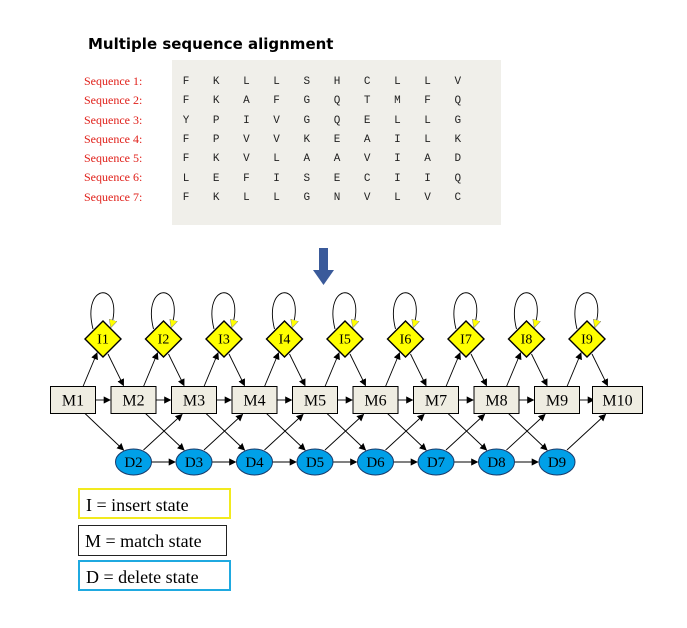  What do you see at coordinates (143, 541) in the screenshot?
I see `legend-match-label: M = match state` at bounding box center [143, 541].